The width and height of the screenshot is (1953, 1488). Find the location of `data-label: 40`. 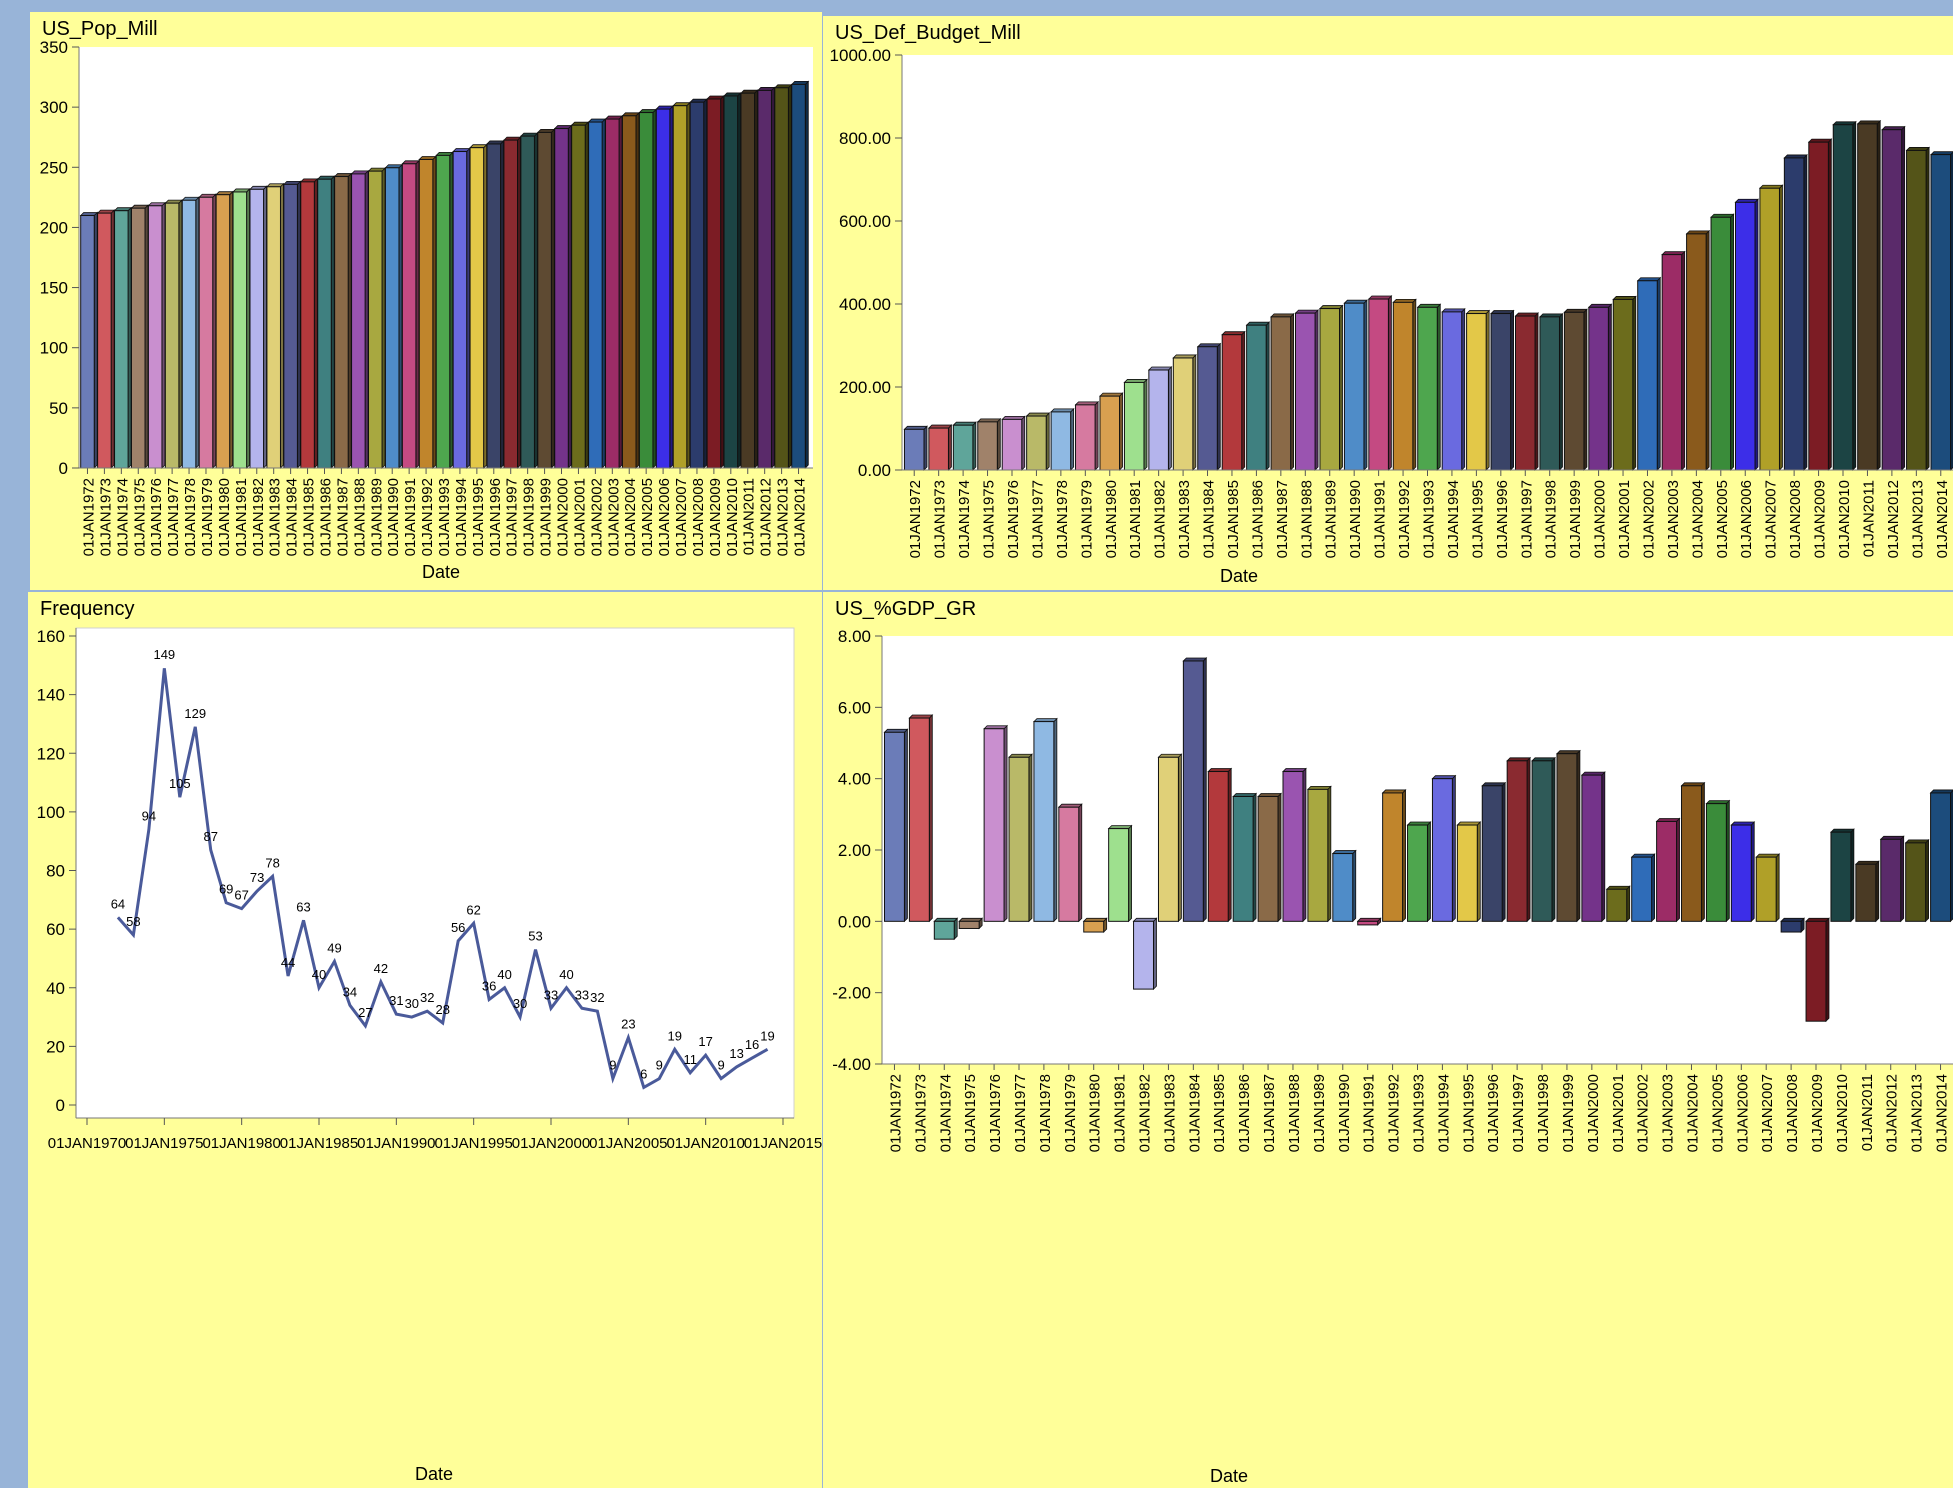

data-label: 40 is located at coordinates (566, 974).